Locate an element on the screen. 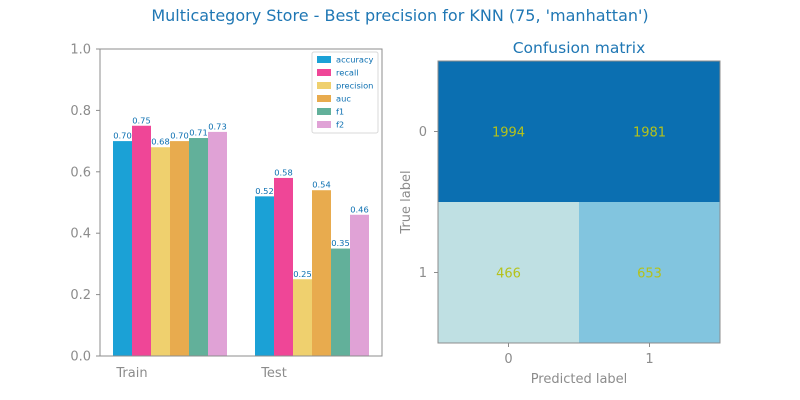 The height and width of the screenshot is (400, 800). bar-recall-test is located at coordinates (283, 266).